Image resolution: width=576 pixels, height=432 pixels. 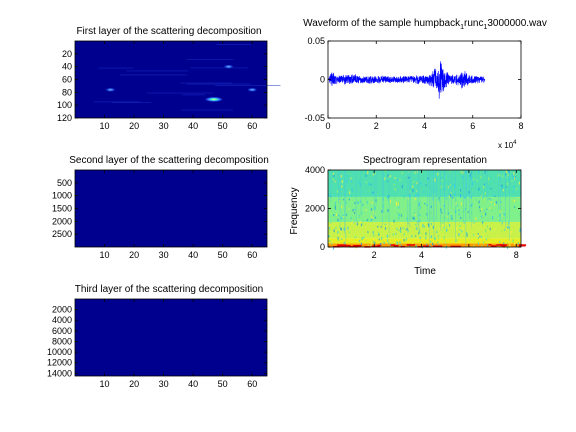 What do you see at coordinates (468, 255) in the screenshot?
I see `spectrogram-xtick-label: 6` at bounding box center [468, 255].